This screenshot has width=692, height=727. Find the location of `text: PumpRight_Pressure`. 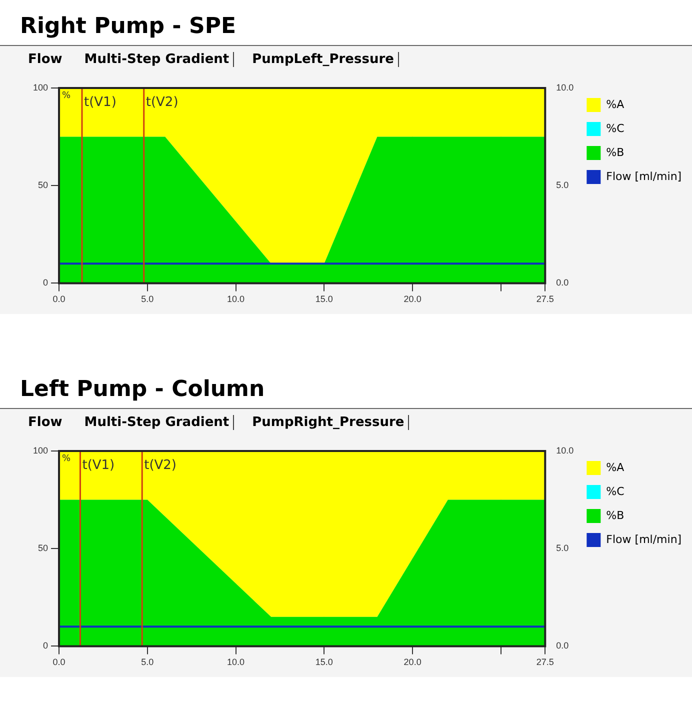

text: PumpRight_Pressure is located at coordinates (329, 422).